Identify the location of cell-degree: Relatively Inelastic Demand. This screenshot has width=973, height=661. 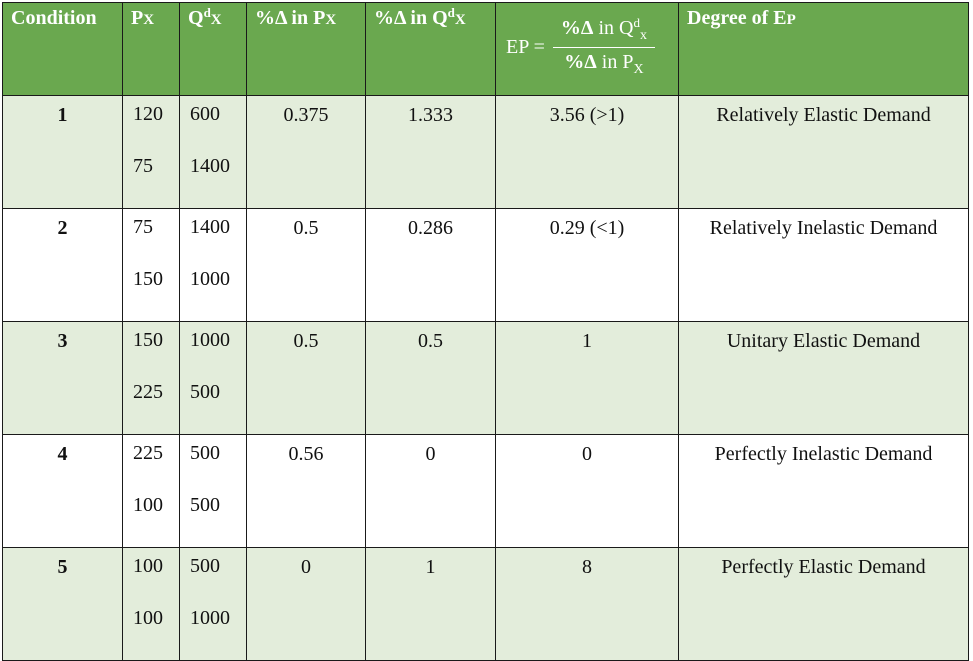
(823, 265).